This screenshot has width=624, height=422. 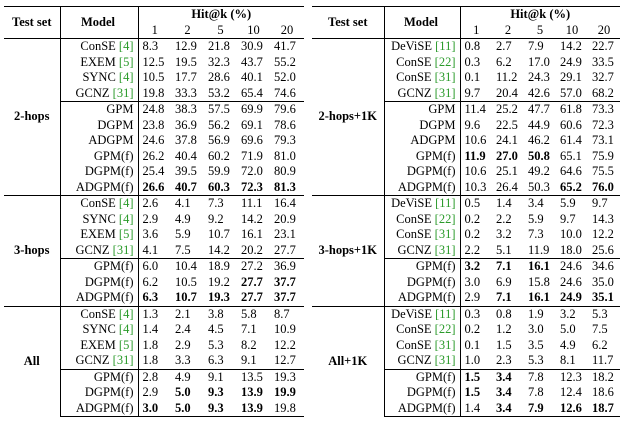 What do you see at coordinates (504, 281) in the screenshot?
I see `hit-value: 6.9` at bounding box center [504, 281].